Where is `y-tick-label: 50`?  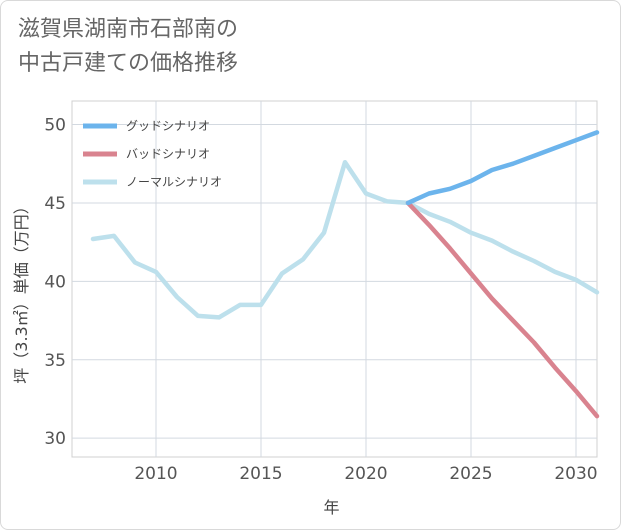 y-tick-label: 50 is located at coordinates (55, 126).